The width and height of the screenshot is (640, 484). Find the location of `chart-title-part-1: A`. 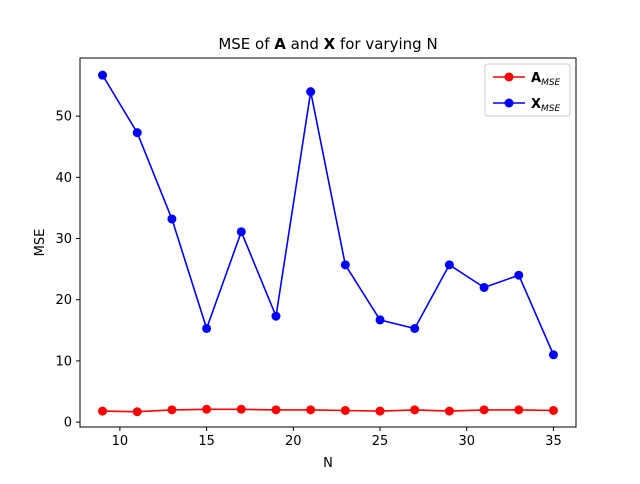

chart-title-part-1: A is located at coordinates (280, 44).